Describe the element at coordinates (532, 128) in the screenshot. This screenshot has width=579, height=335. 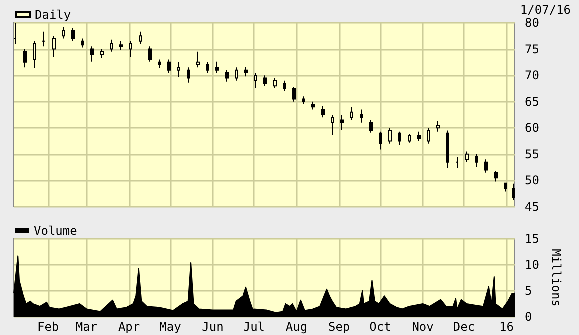
I see `y-tick-label: 60` at that location.